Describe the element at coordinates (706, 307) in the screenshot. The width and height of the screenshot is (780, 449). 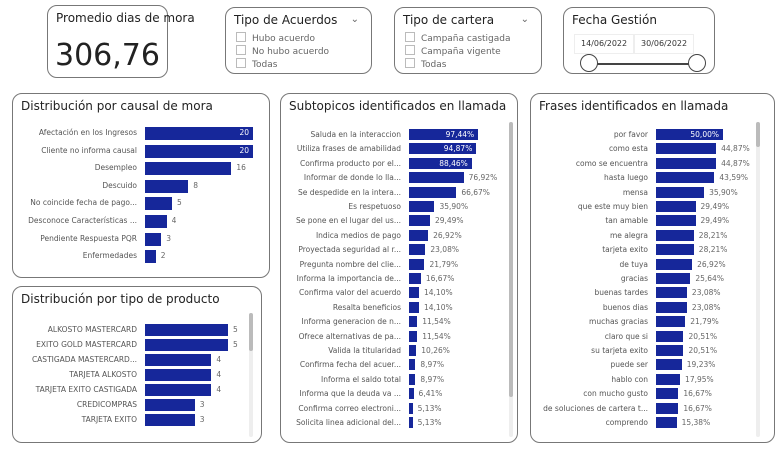
I see `data-label: 23,08%` at that location.